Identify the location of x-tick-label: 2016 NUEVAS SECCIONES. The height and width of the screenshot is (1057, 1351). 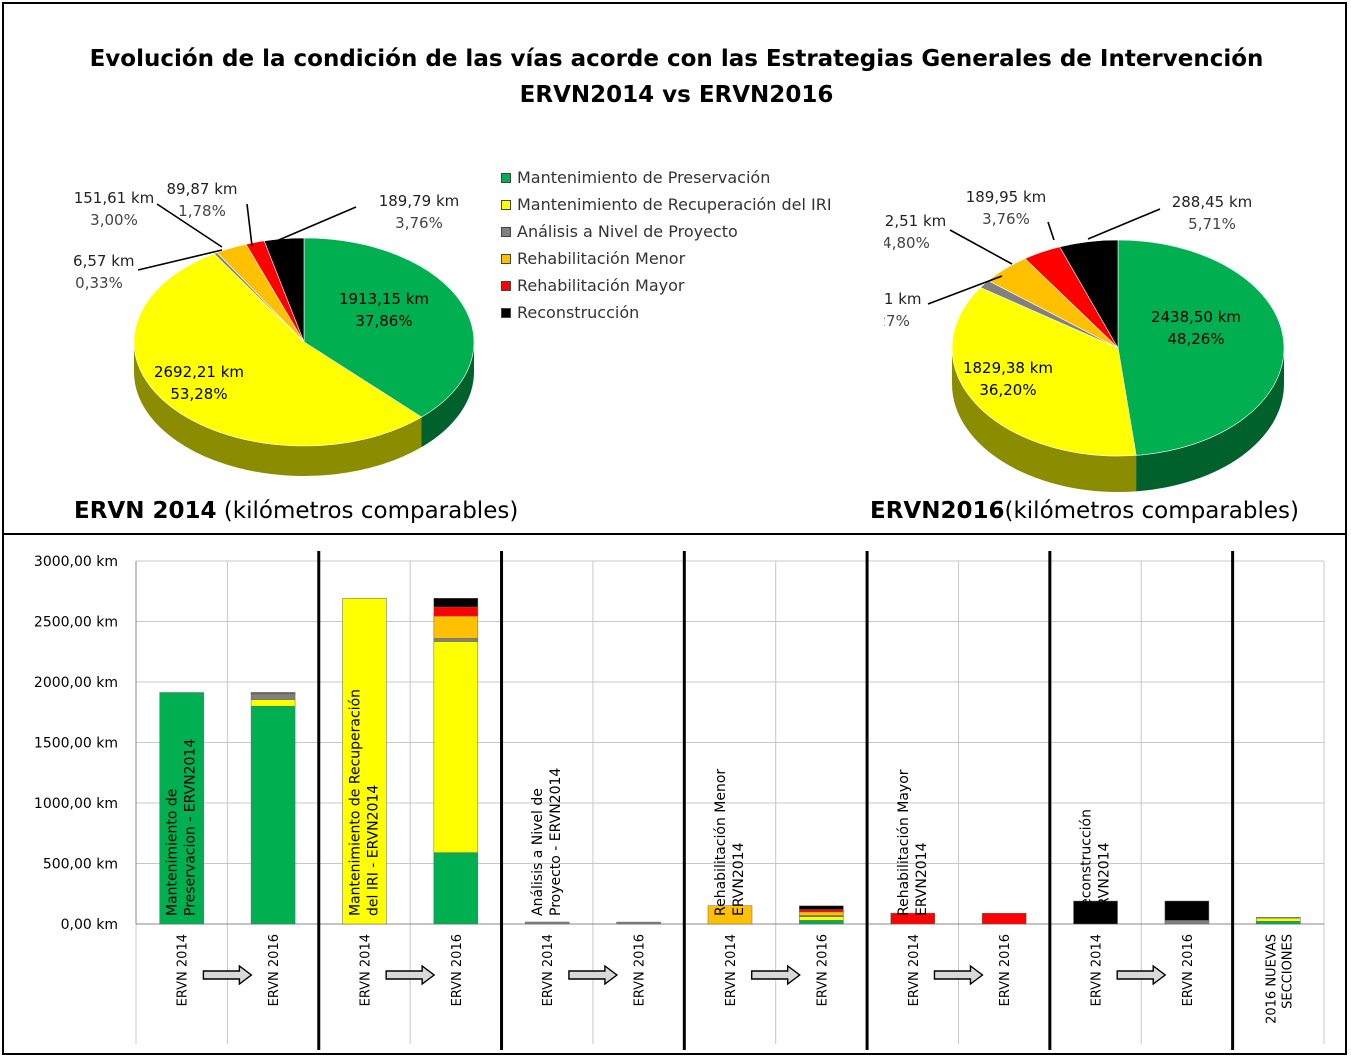
(1279, 979).